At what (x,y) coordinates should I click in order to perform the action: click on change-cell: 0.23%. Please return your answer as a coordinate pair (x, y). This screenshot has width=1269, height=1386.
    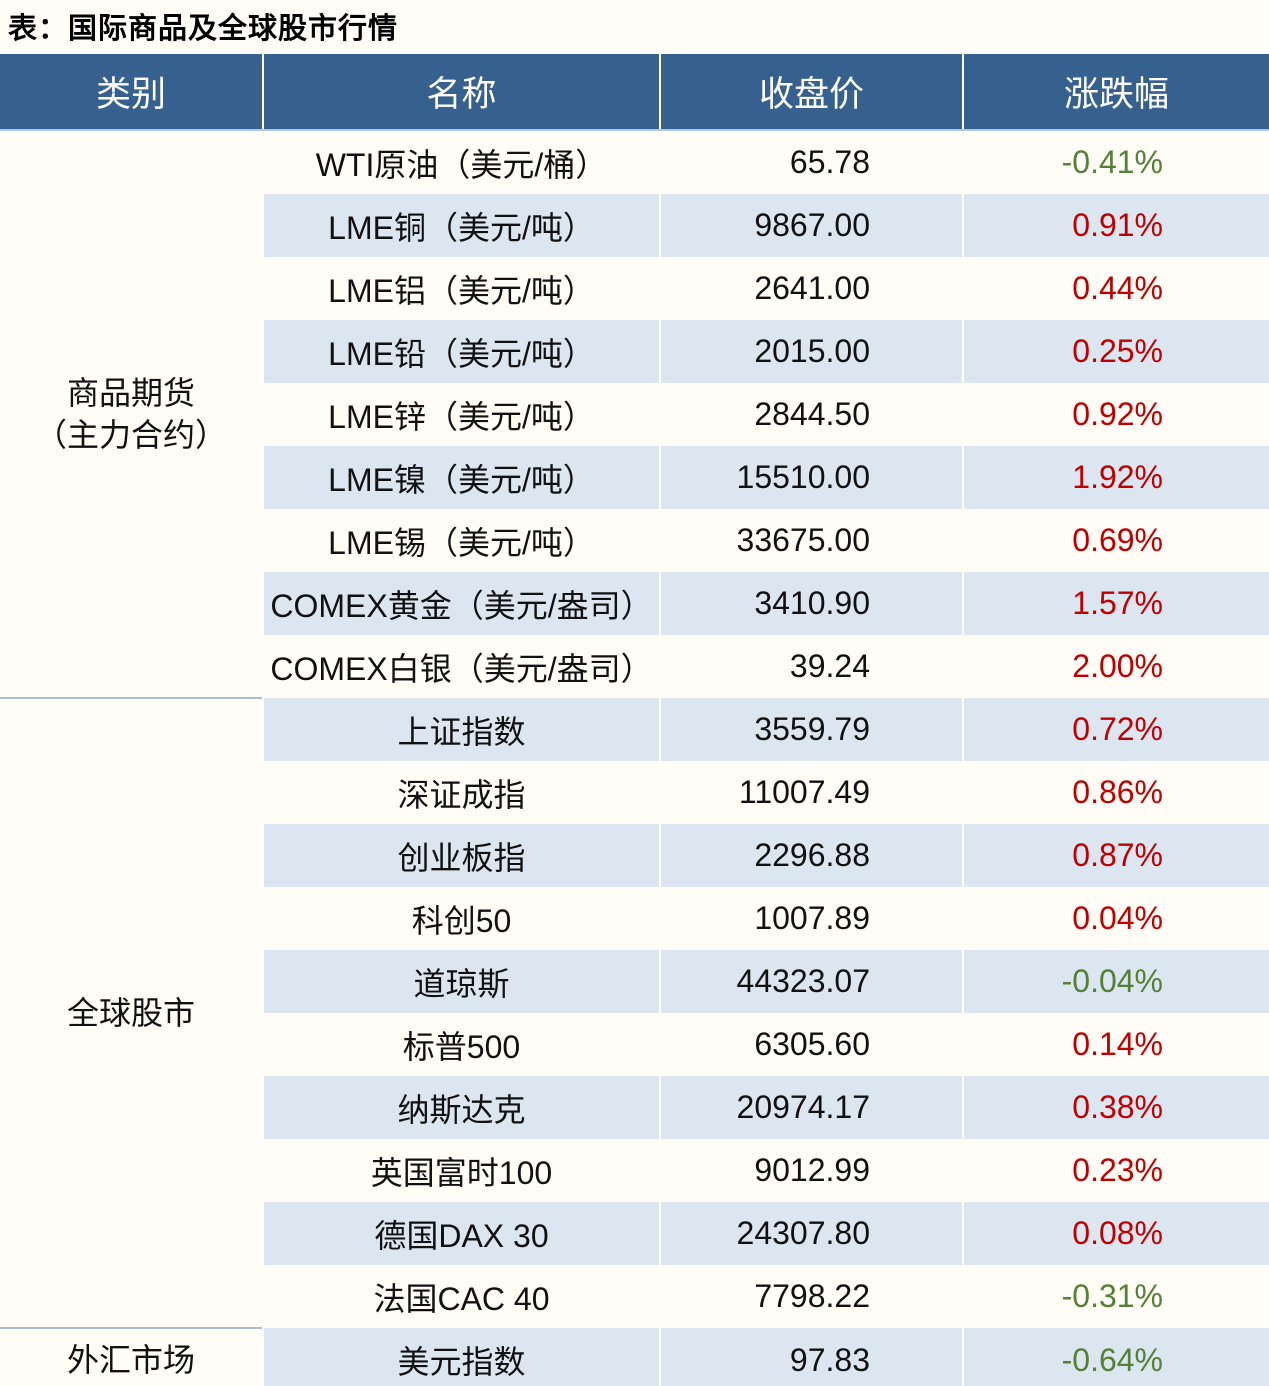
    Looking at the image, I should click on (1116, 1170).